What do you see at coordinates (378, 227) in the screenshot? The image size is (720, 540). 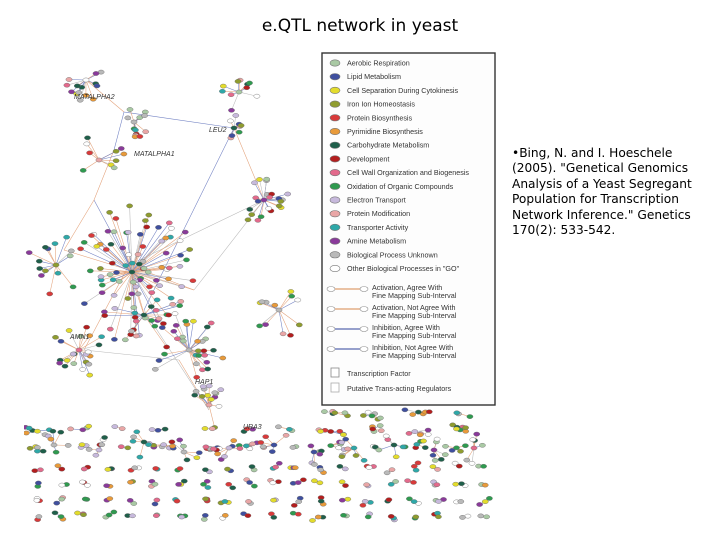 I see `legend-category-label: Transporter Activity` at bounding box center [378, 227].